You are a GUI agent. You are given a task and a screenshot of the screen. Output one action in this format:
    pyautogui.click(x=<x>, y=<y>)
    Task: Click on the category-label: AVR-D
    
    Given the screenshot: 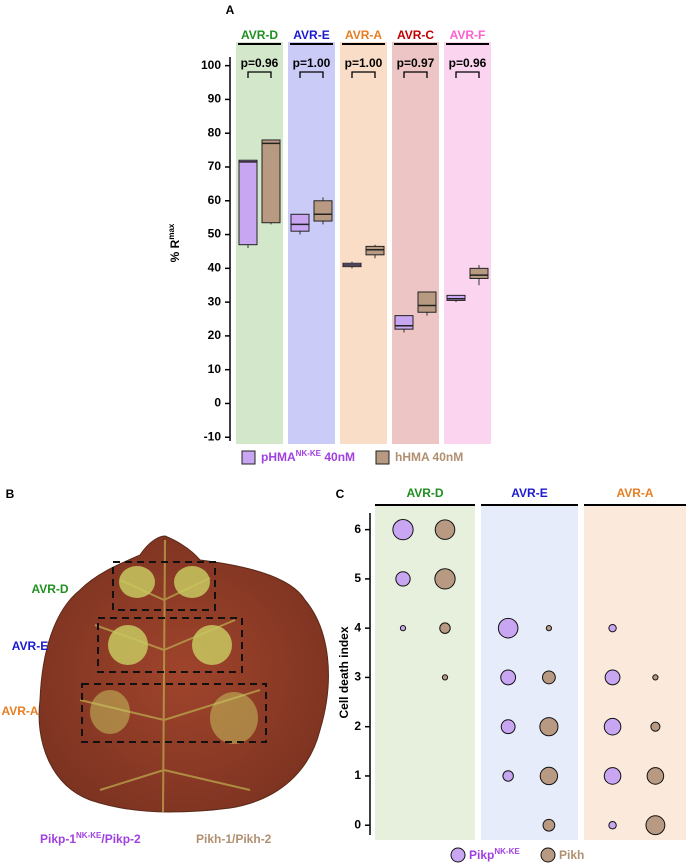 What is the action you would take?
    pyautogui.click(x=259, y=35)
    